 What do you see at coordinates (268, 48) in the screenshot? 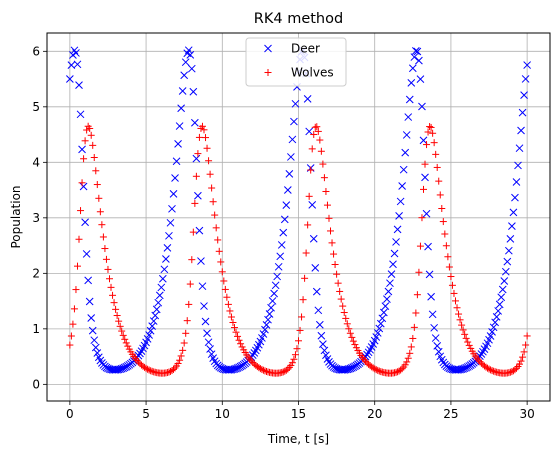
I see `legend-deer-marker` at bounding box center [268, 48].